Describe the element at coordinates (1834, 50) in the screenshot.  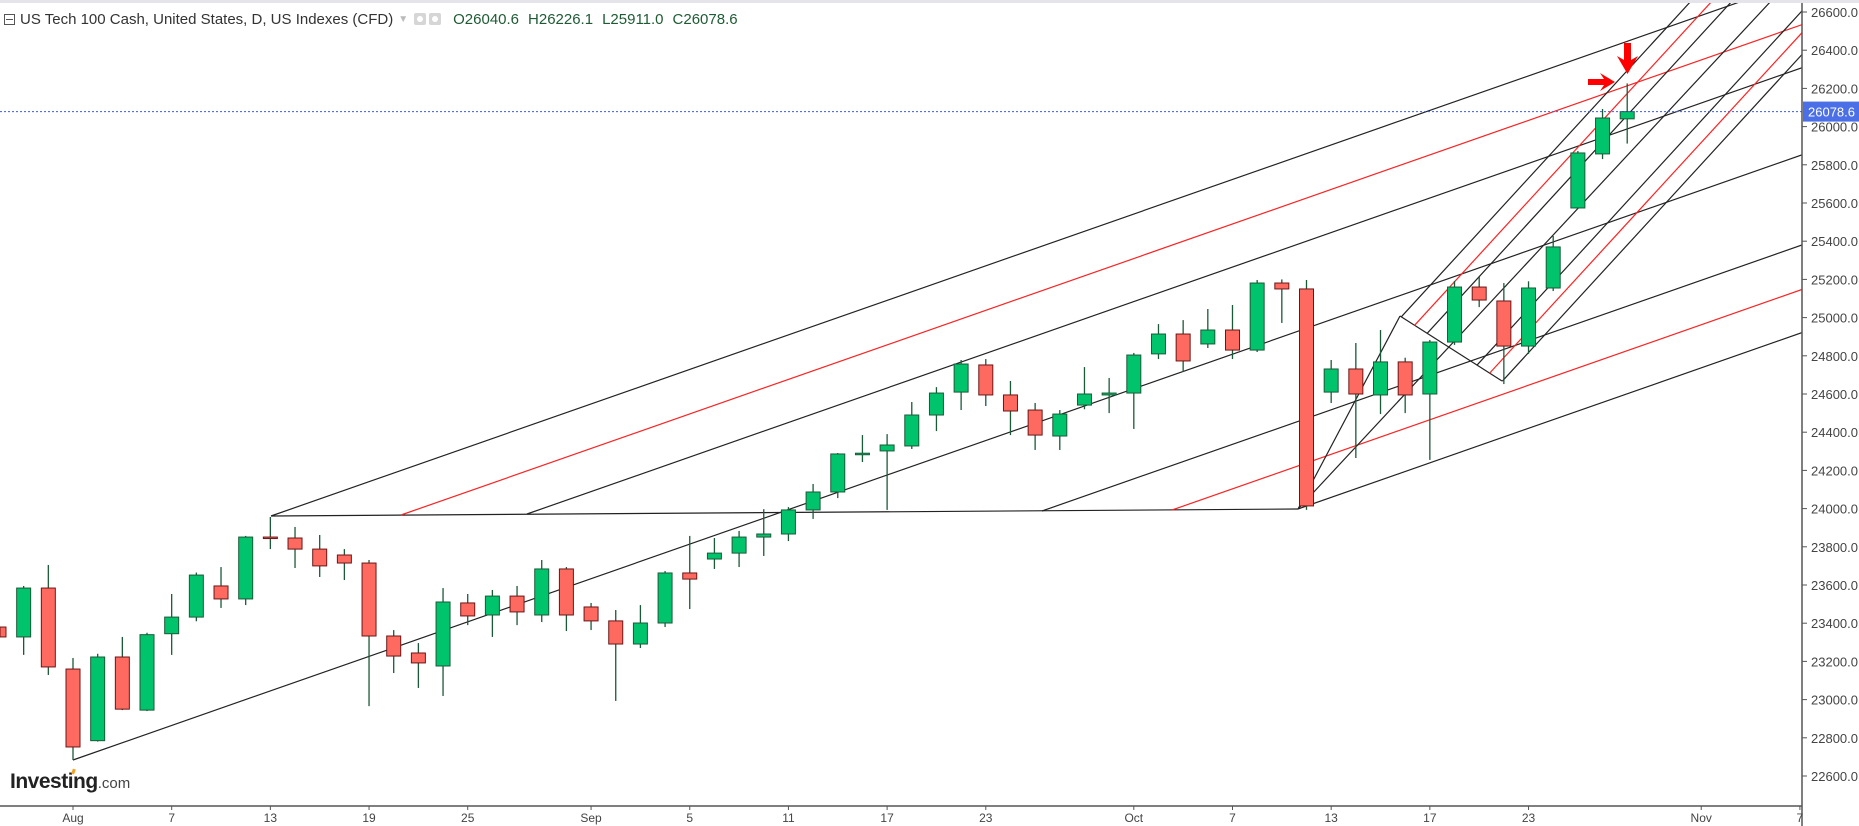
I see `price-tick-label: 26400.0` at that location.